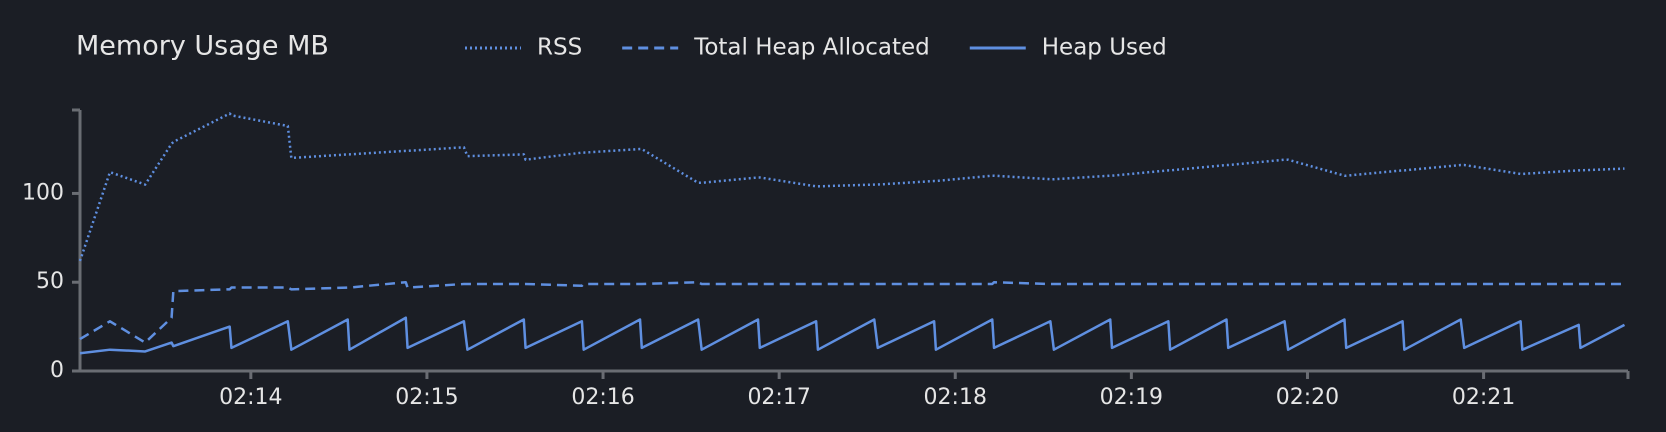 This screenshot has height=432, width=1666. What do you see at coordinates (57, 370) in the screenshot?
I see `y-tick-label: 0` at bounding box center [57, 370].